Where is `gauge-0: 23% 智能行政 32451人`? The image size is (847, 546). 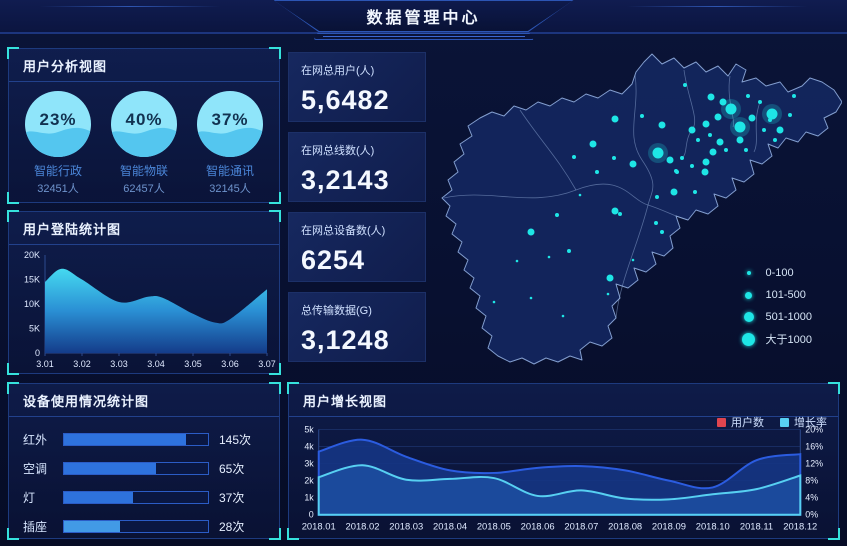 gauge-0: 23% 智能行政 32451人 is located at coordinates (58, 142).